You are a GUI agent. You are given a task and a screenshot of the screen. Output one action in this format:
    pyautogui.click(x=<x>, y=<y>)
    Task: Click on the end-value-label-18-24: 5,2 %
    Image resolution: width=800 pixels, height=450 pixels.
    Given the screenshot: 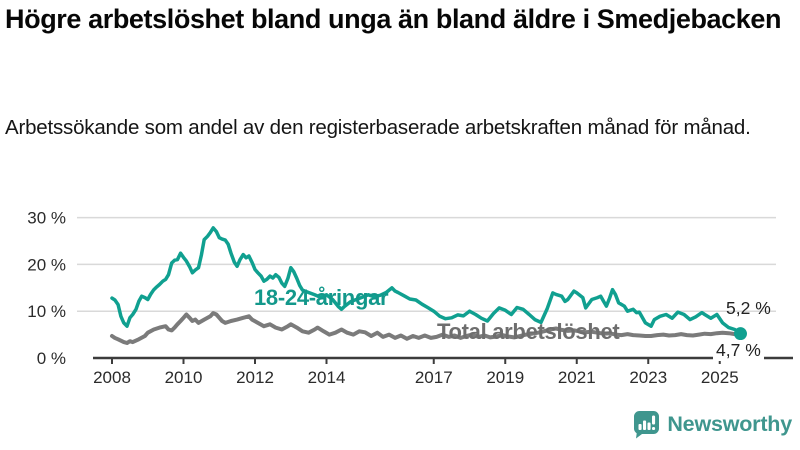 What is the action you would take?
    pyautogui.click(x=748, y=308)
    